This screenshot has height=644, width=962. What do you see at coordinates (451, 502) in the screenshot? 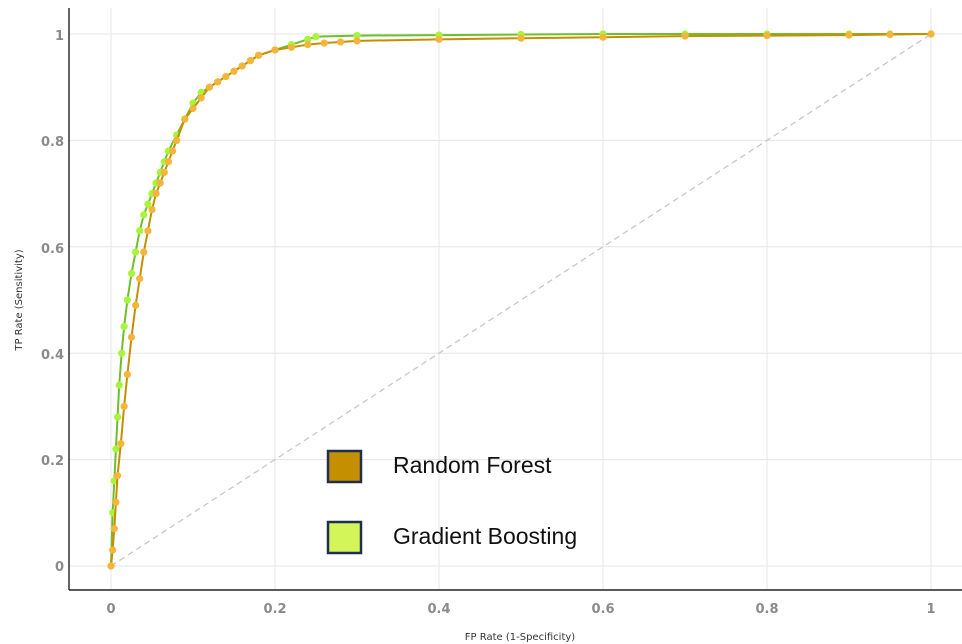
I see `legend: Random Forest Gradient Boosting` at bounding box center [451, 502].